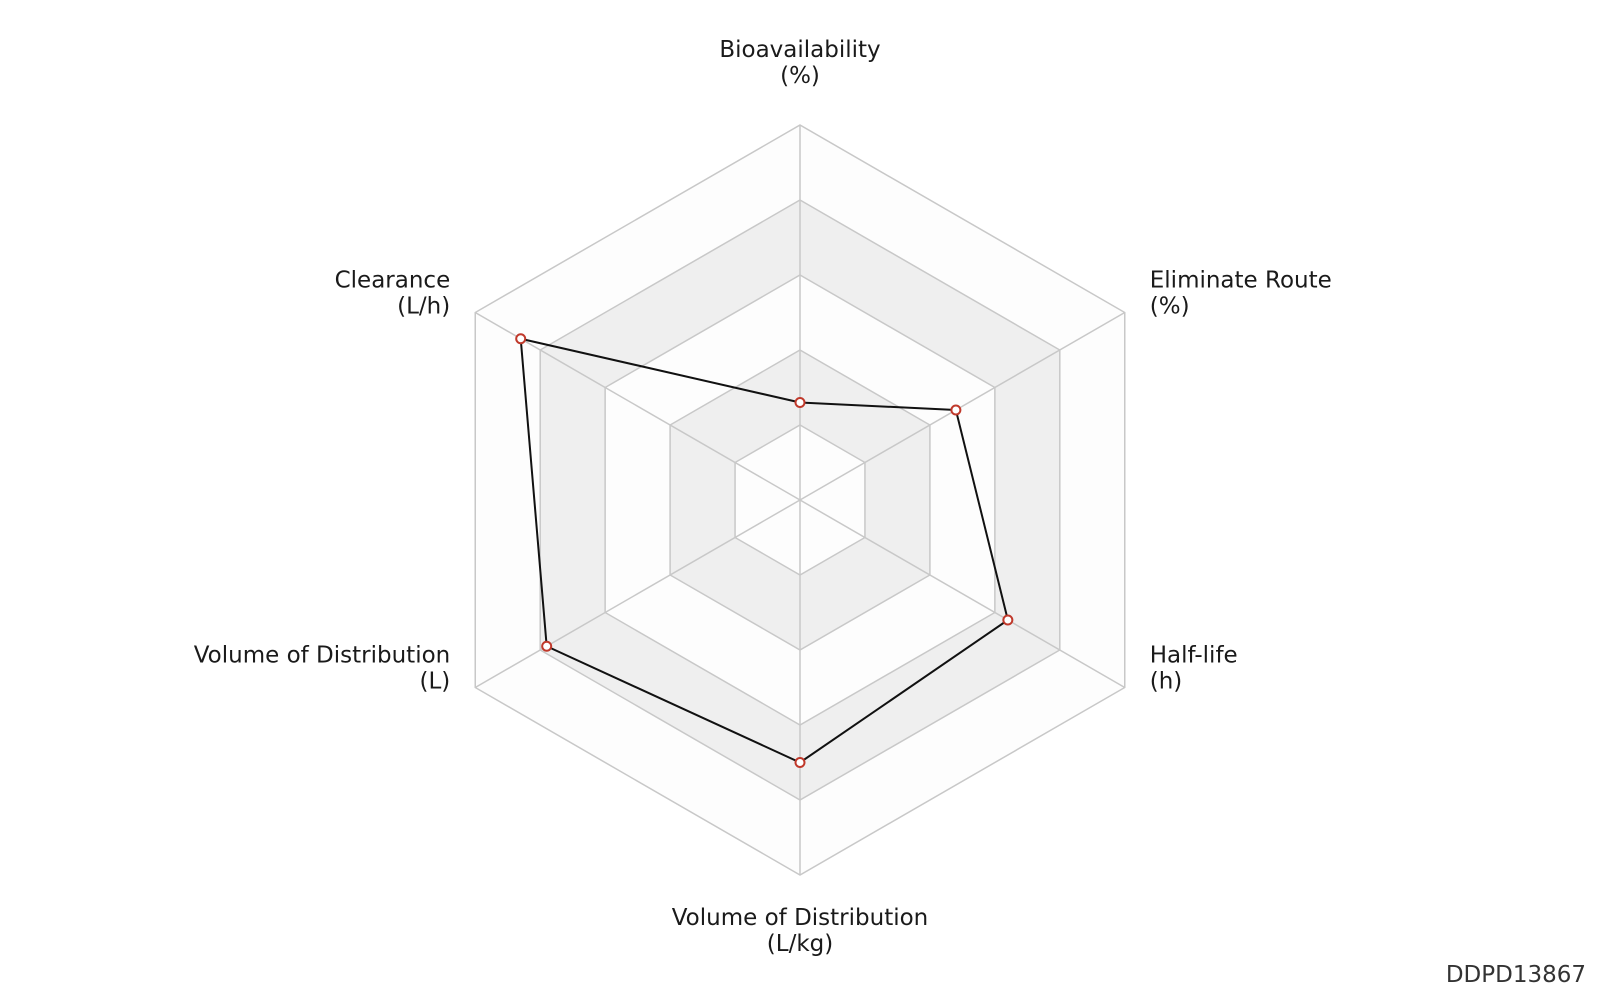  I want to click on axis-label-name-4: Volume of Distribution, so click(322, 656).